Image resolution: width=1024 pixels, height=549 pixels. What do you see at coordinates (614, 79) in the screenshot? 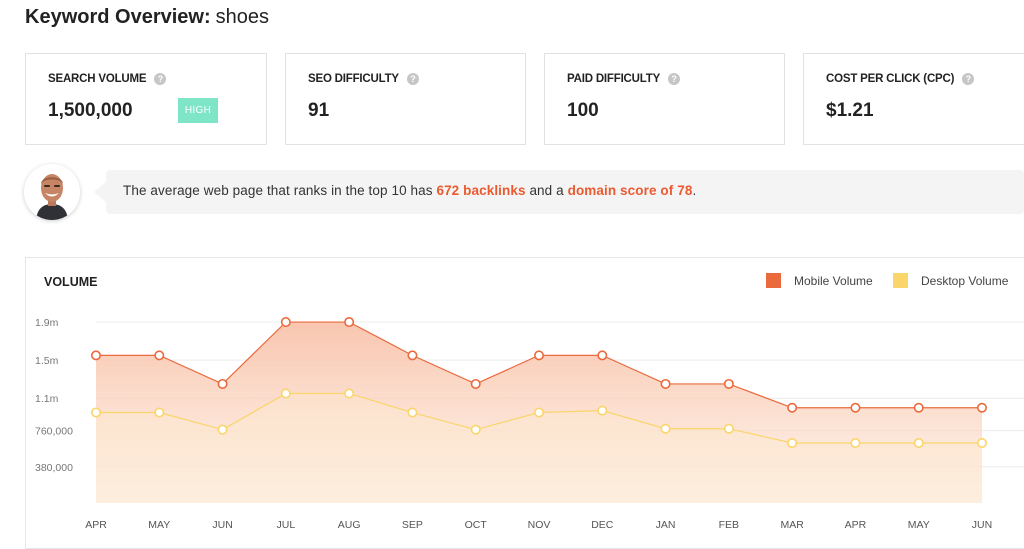
I see `paid-difficulty-label: PAID DIFFICULTY` at bounding box center [614, 79].